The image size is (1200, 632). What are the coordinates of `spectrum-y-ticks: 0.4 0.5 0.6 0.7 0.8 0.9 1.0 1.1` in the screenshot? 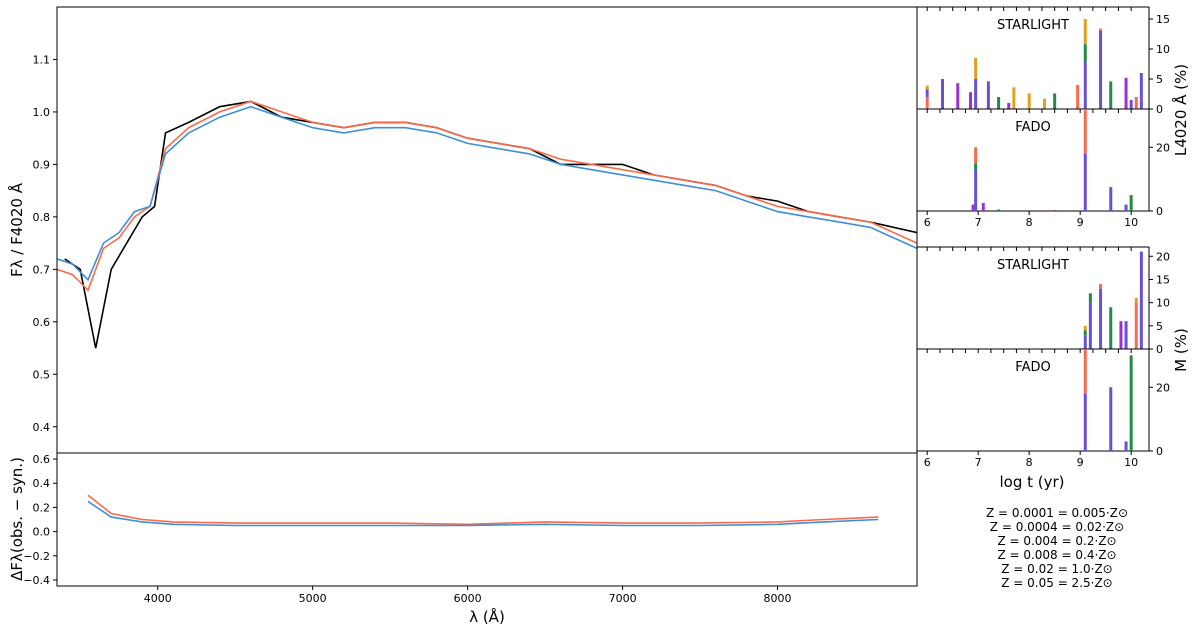 It's located at (45, 243).